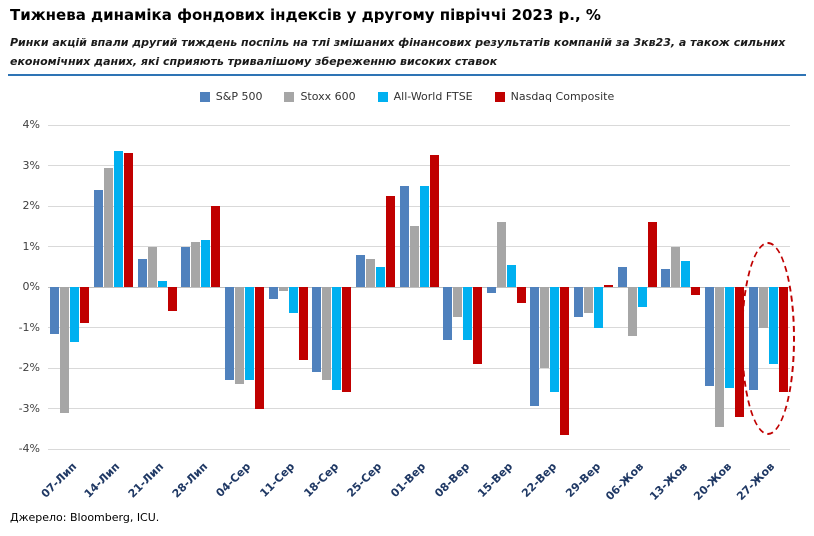 The image size is (814, 536). What do you see at coordinates (239, 96) in the screenshot?
I see `legend-label: S&P 500` at bounding box center [239, 96].